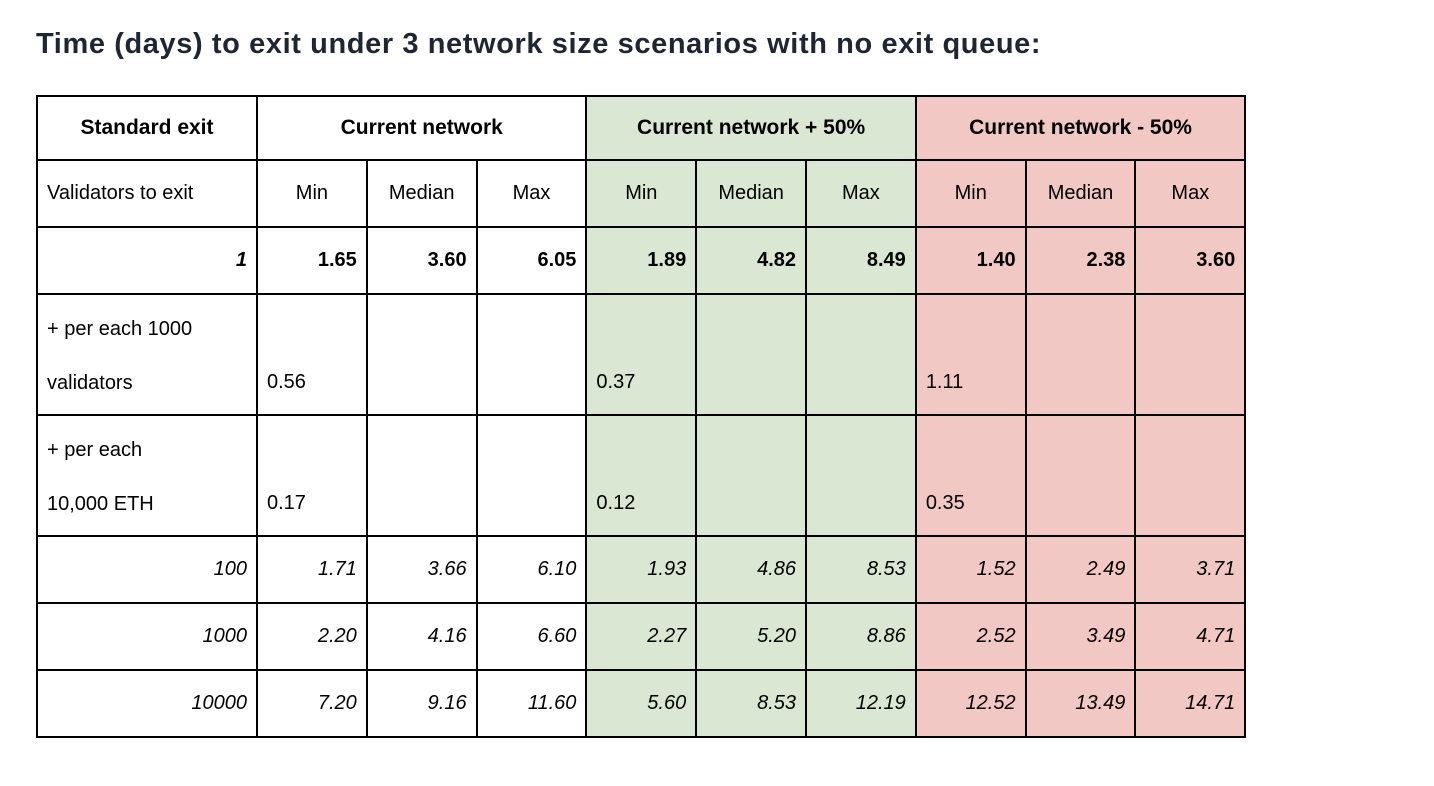  What do you see at coordinates (312, 475) in the screenshot?
I see `value-cell: 0.17` at bounding box center [312, 475].